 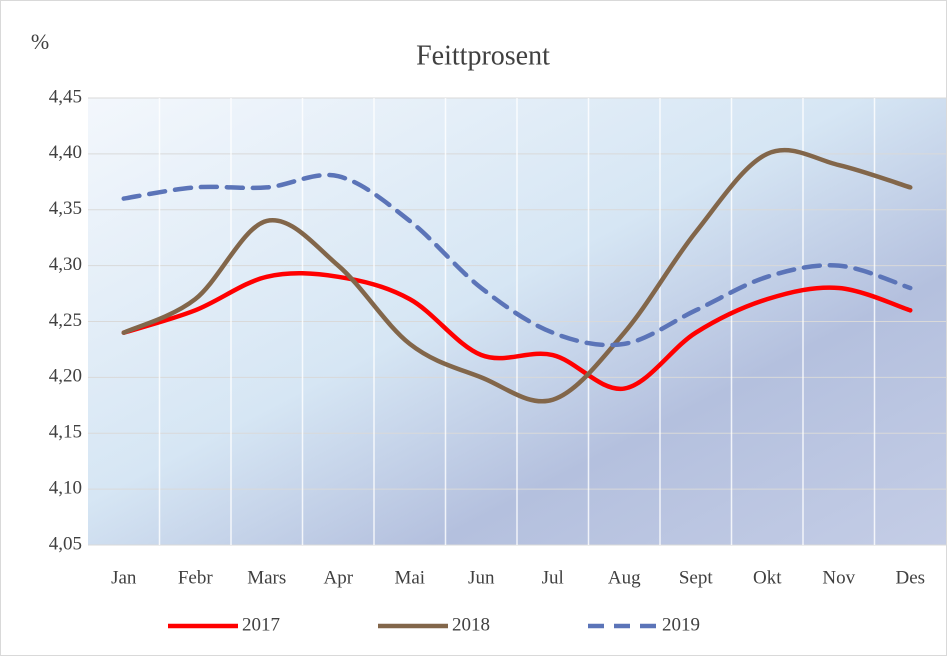 What do you see at coordinates (65, 152) in the screenshot?
I see `y-tick-label: 4,40` at bounding box center [65, 152].